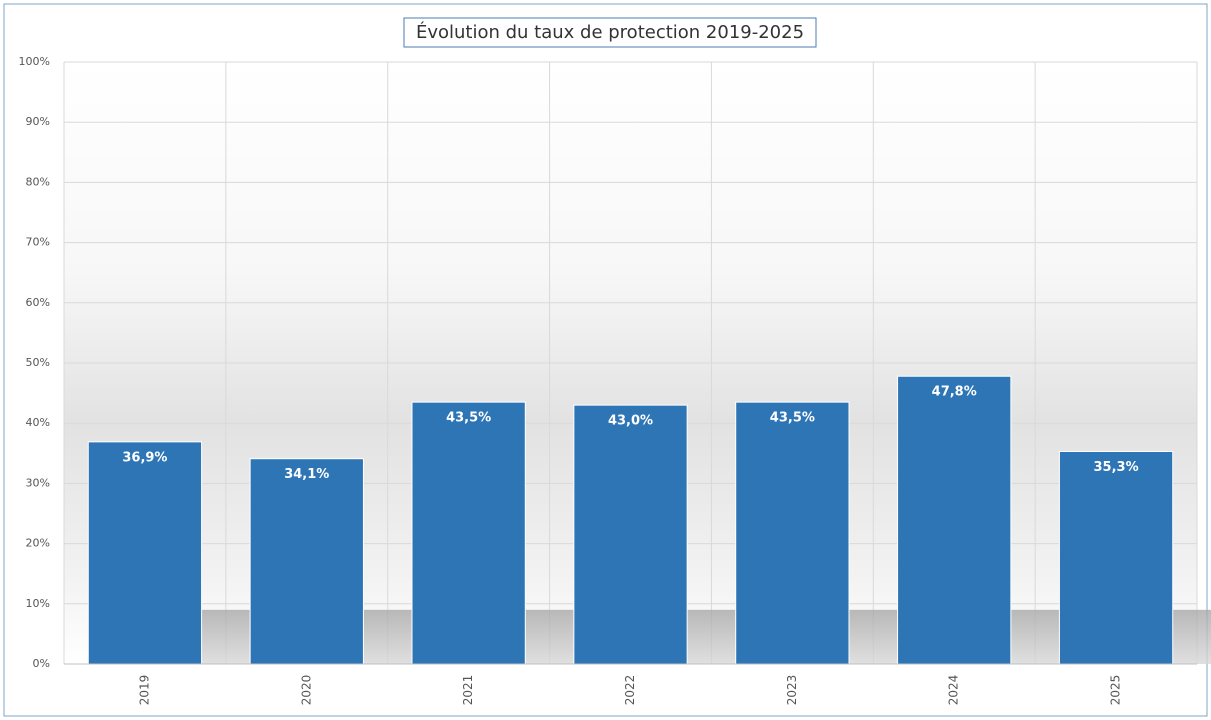  What do you see at coordinates (38, 362) in the screenshot?
I see `y-tick-label: 50%` at bounding box center [38, 362].